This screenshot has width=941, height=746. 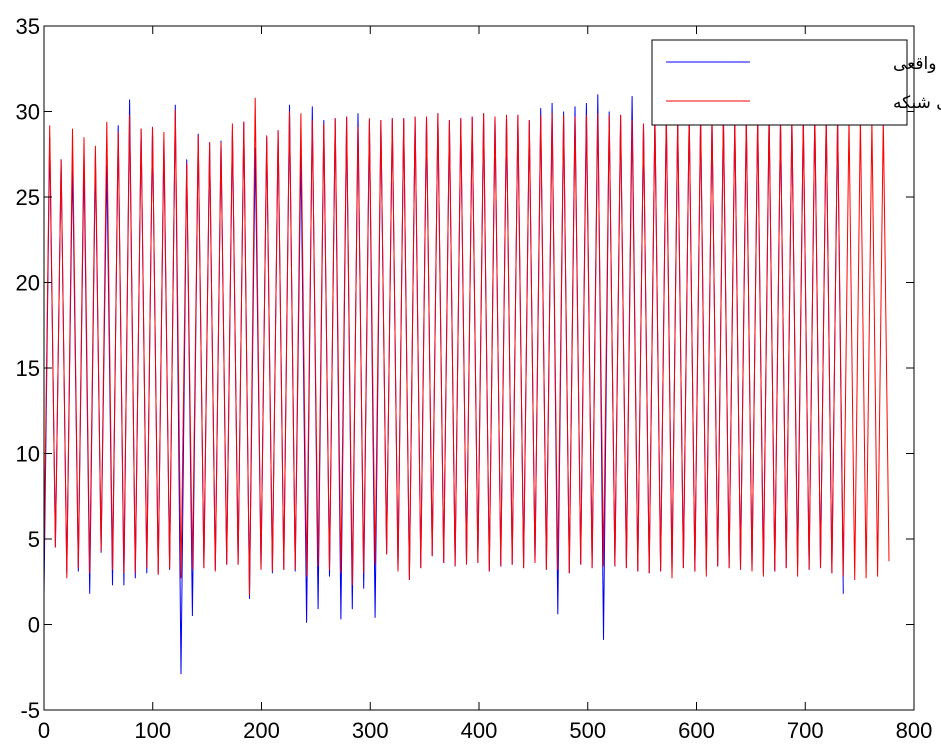 I want to click on x-tick-label: 0, so click(x=44, y=730).